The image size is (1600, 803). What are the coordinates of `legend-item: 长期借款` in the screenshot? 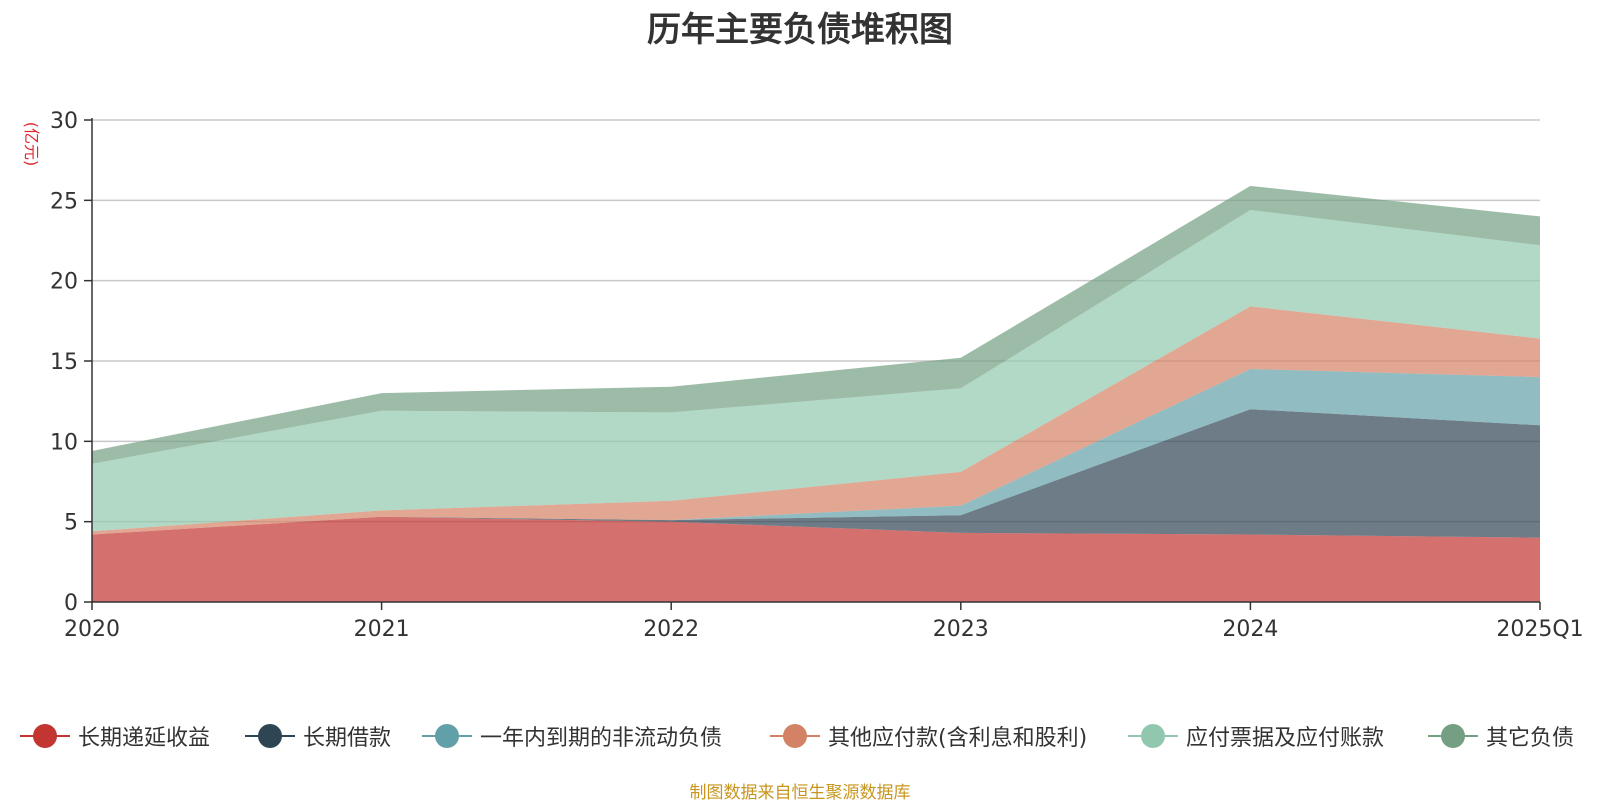 It's located at (318, 736).